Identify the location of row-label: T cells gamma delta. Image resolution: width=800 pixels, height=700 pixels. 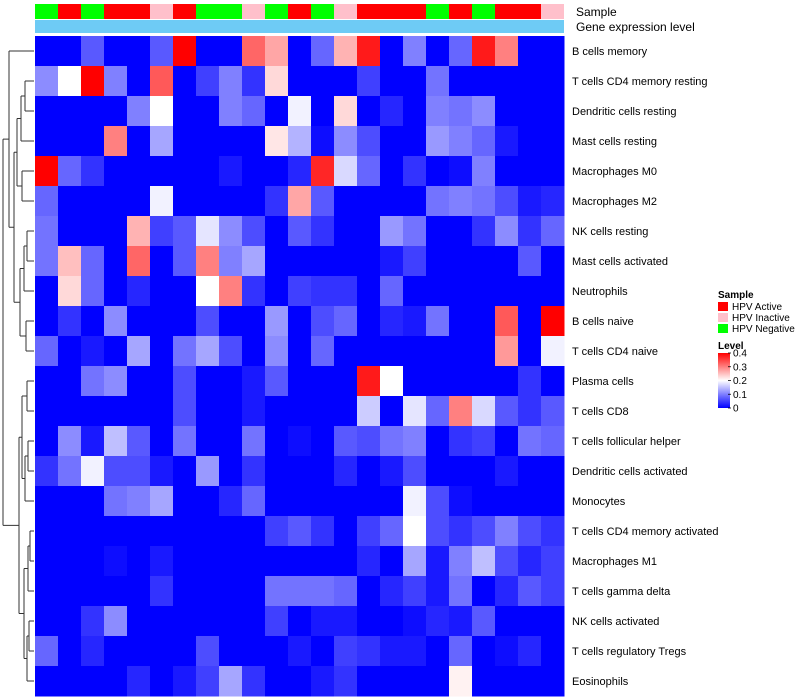
(621, 592).